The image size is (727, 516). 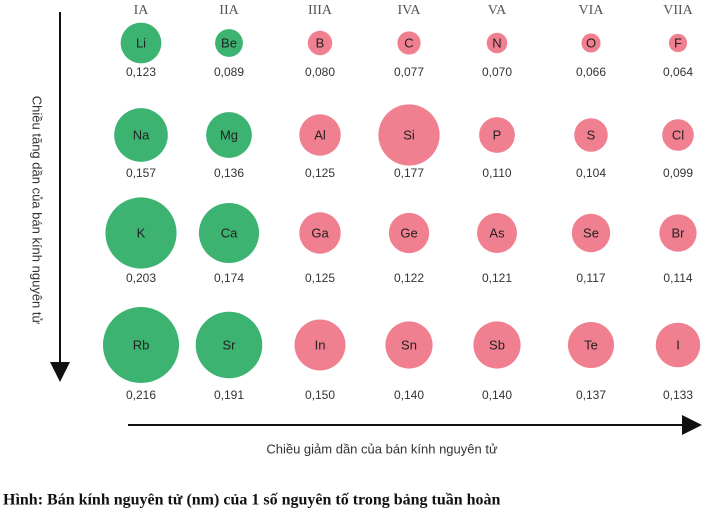 What do you see at coordinates (37, 210) in the screenshot?
I see `vertical-label: Chiều tăng dần của bán kính nguyên tử` at bounding box center [37, 210].